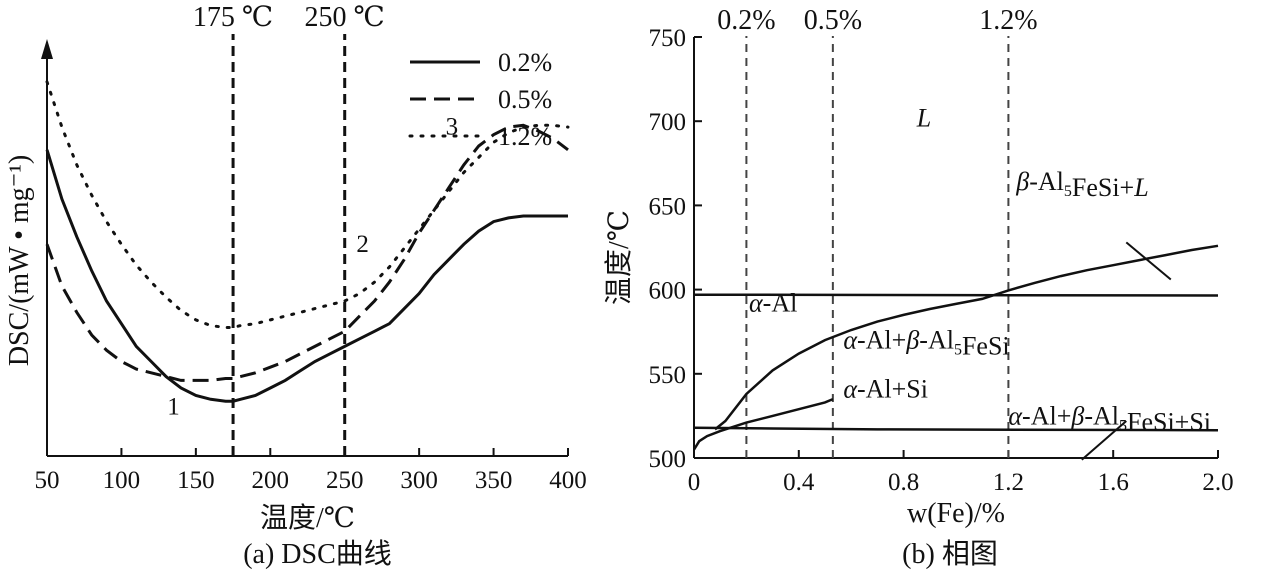 The image size is (1280, 573). What do you see at coordinates (668, 459) in the screenshot?
I see `y-tick-label: 500` at bounding box center [668, 459].